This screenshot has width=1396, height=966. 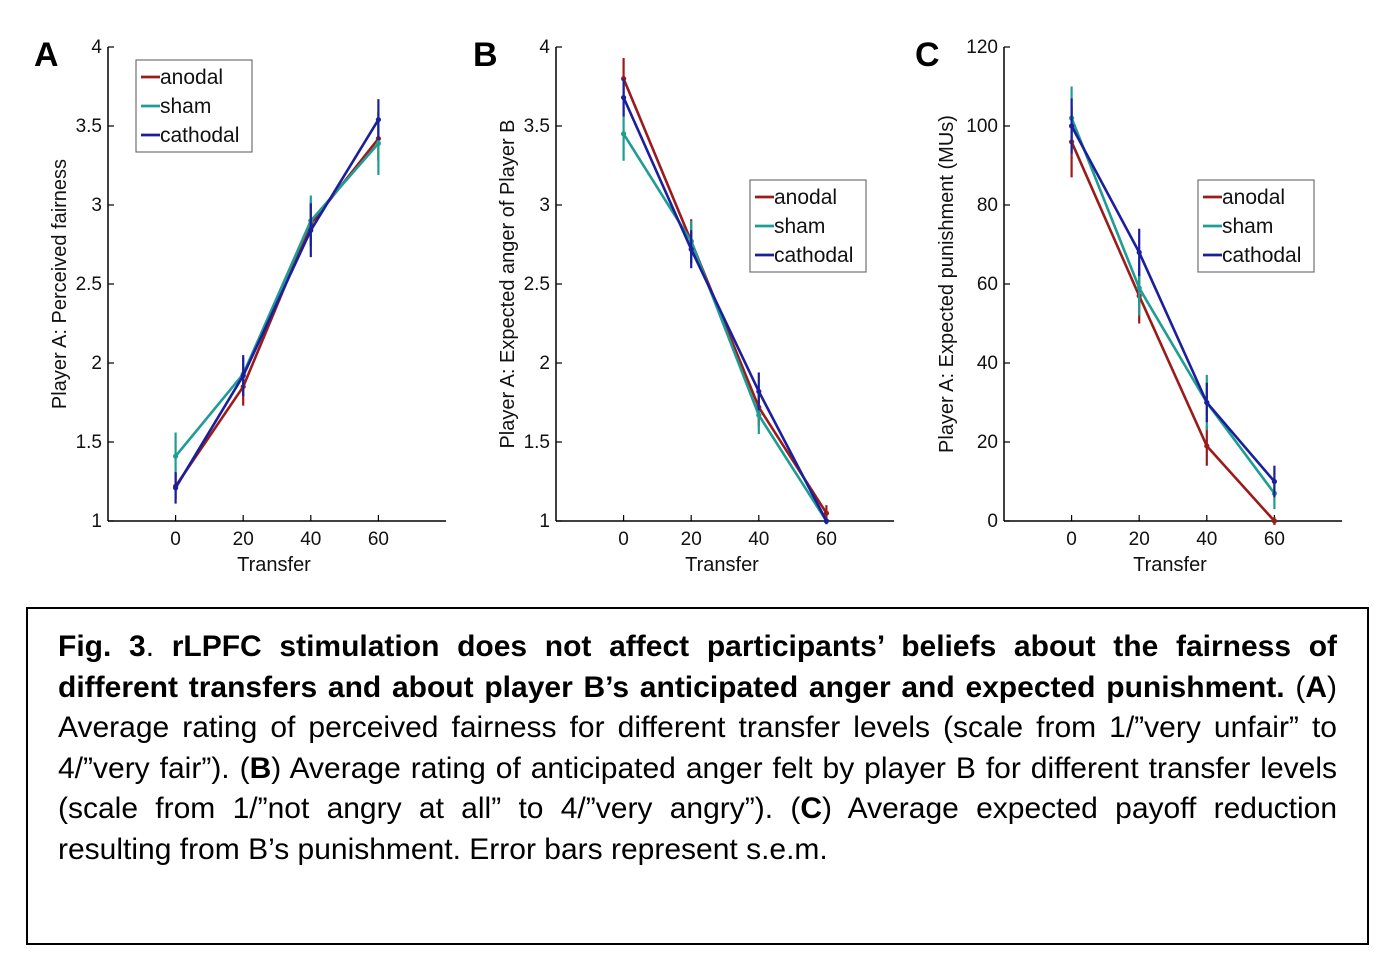 I want to click on y-tick-label: 0, so click(x=992, y=521).